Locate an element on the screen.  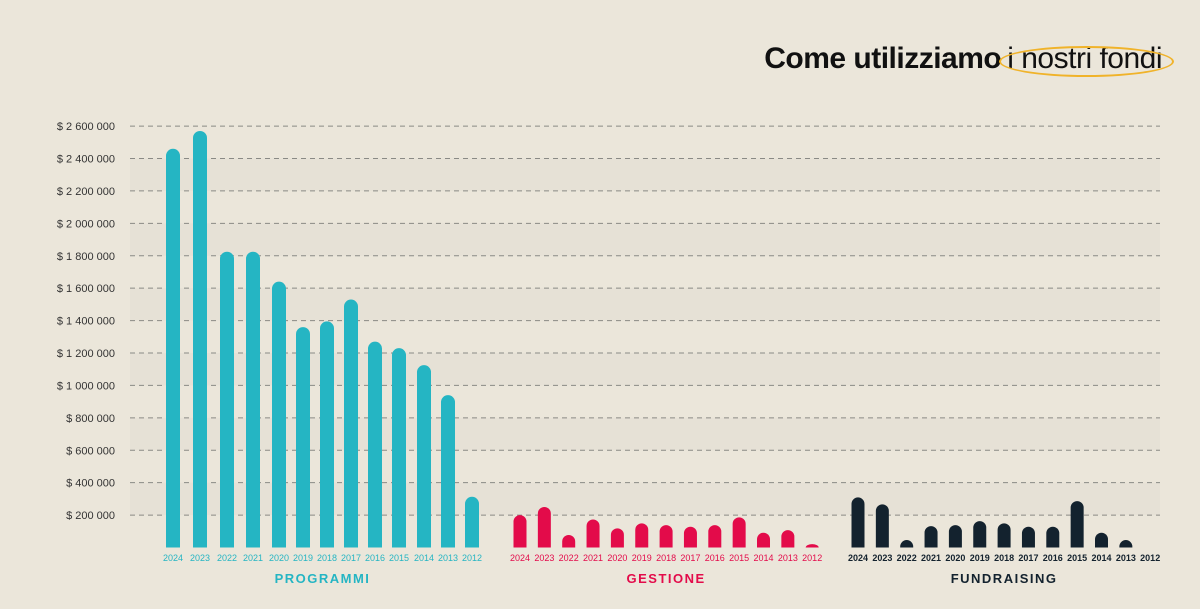
group-label-gestione: GESTIONE is located at coordinates (666, 578).